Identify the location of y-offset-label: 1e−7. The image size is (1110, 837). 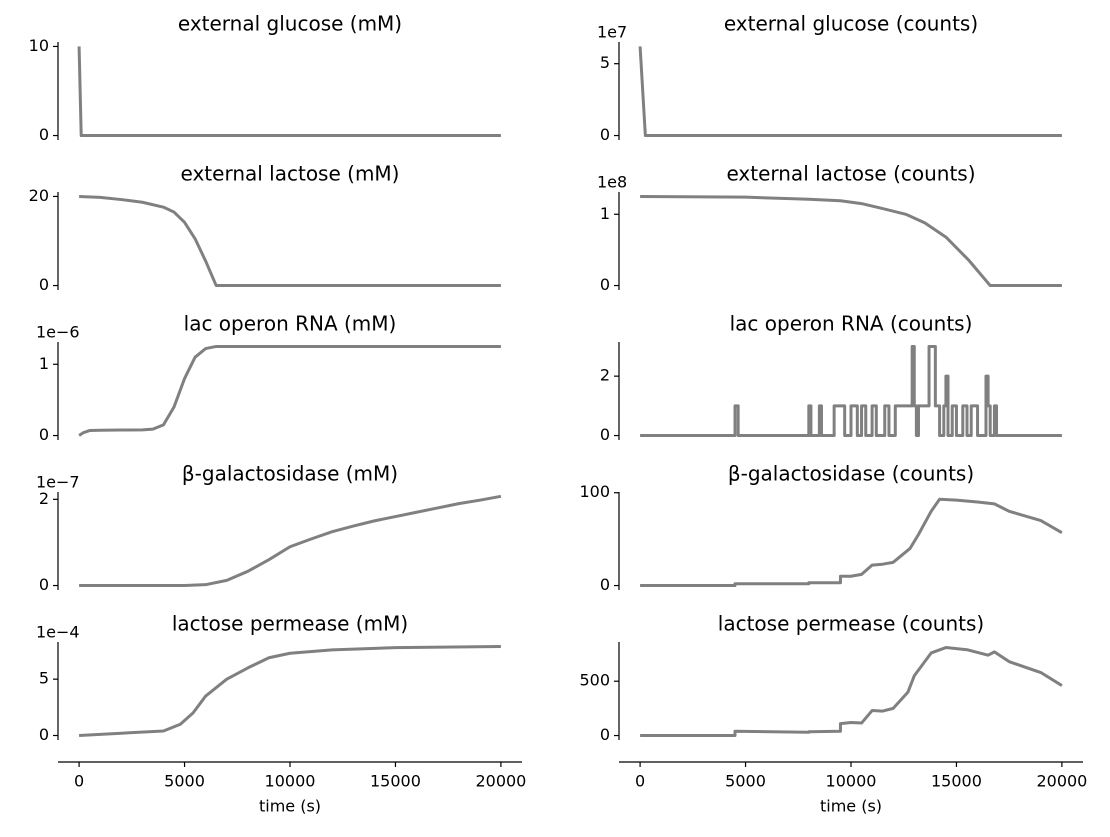
(58, 482).